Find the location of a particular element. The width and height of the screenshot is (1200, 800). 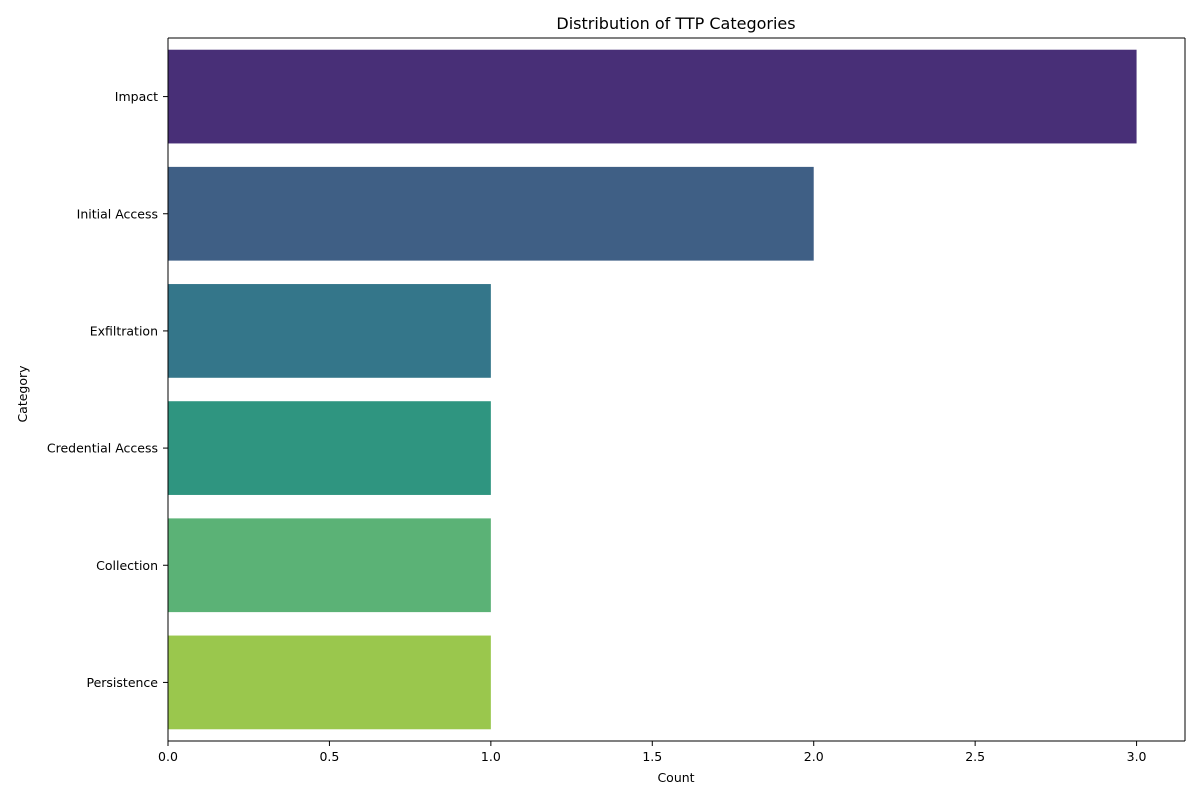

x-tick-label: 2.0 is located at coordinates (814, 756).